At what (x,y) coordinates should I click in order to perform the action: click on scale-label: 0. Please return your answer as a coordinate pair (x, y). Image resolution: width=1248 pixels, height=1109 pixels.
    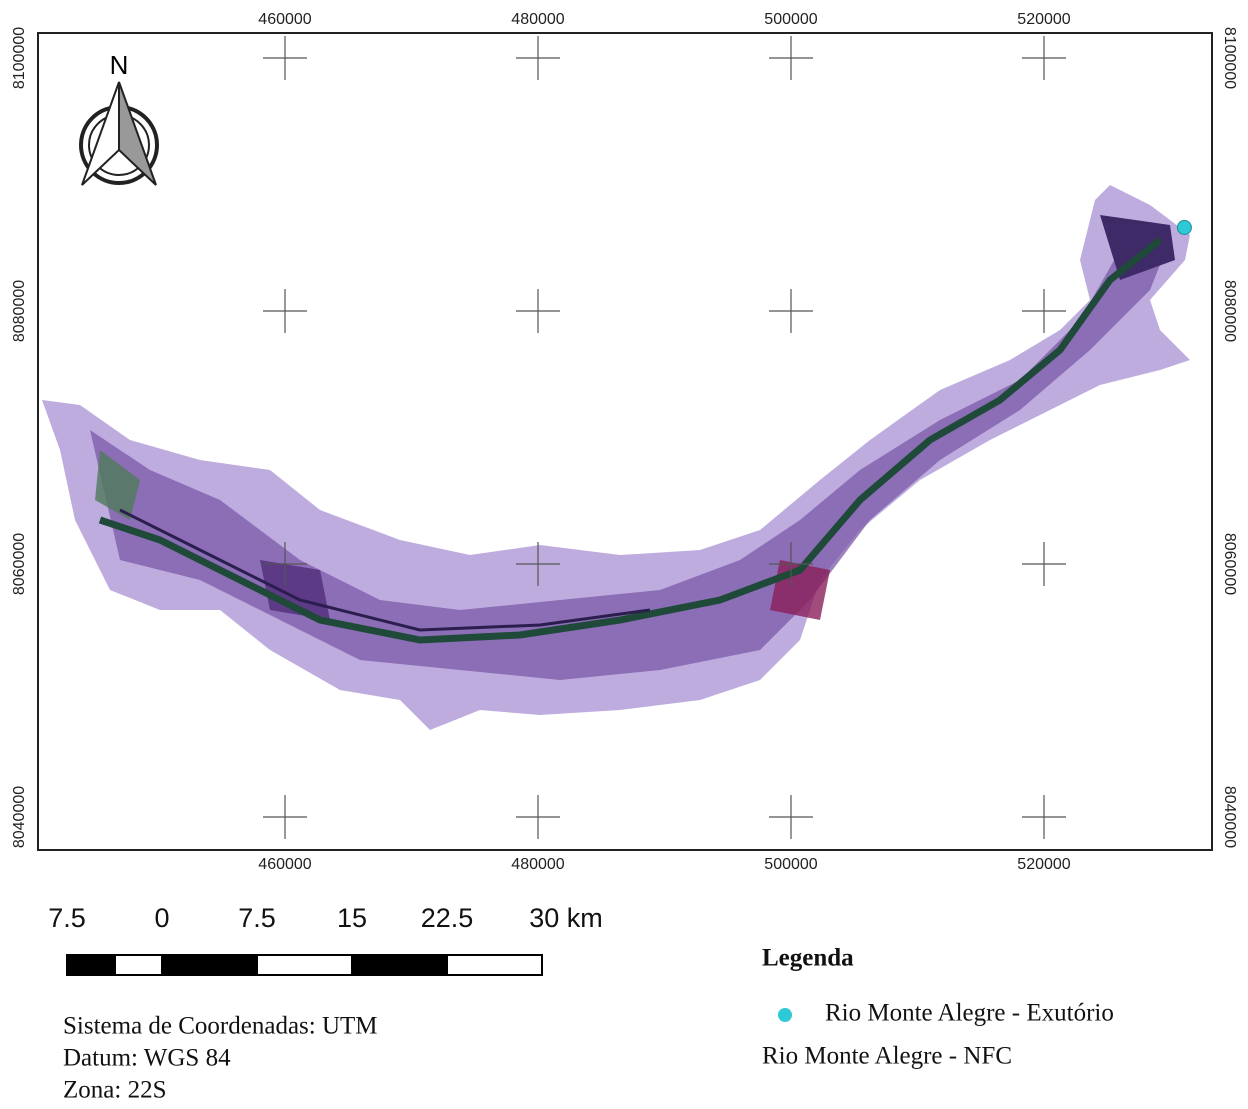
    Looking at the image, I should click on (161, 918).